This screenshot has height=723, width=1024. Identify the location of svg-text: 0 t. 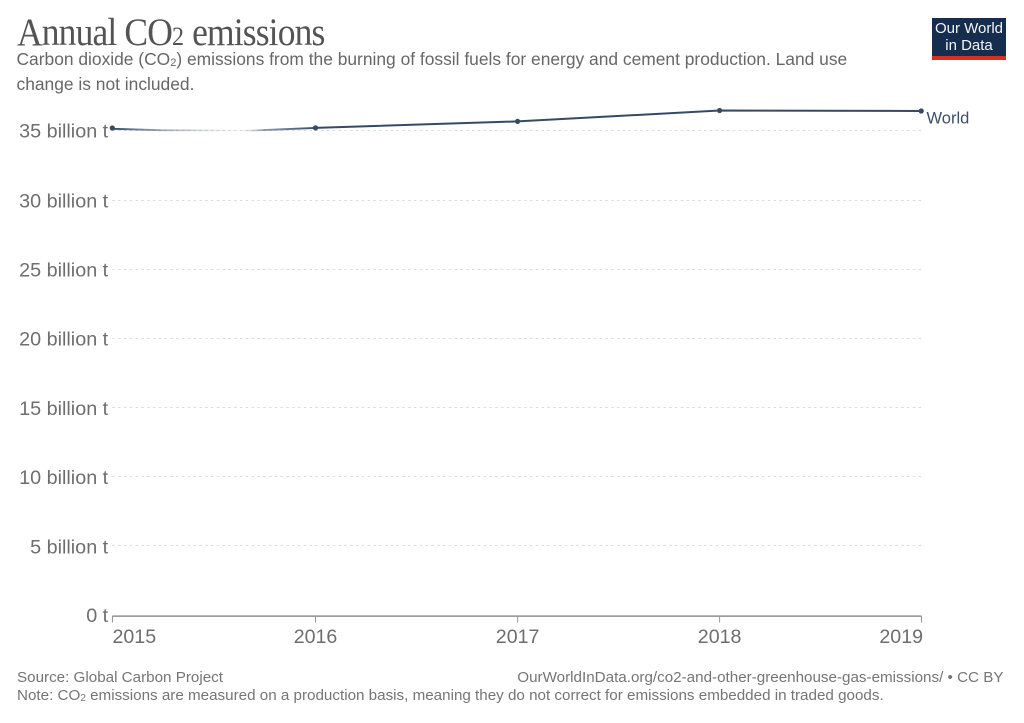
(97, 616).